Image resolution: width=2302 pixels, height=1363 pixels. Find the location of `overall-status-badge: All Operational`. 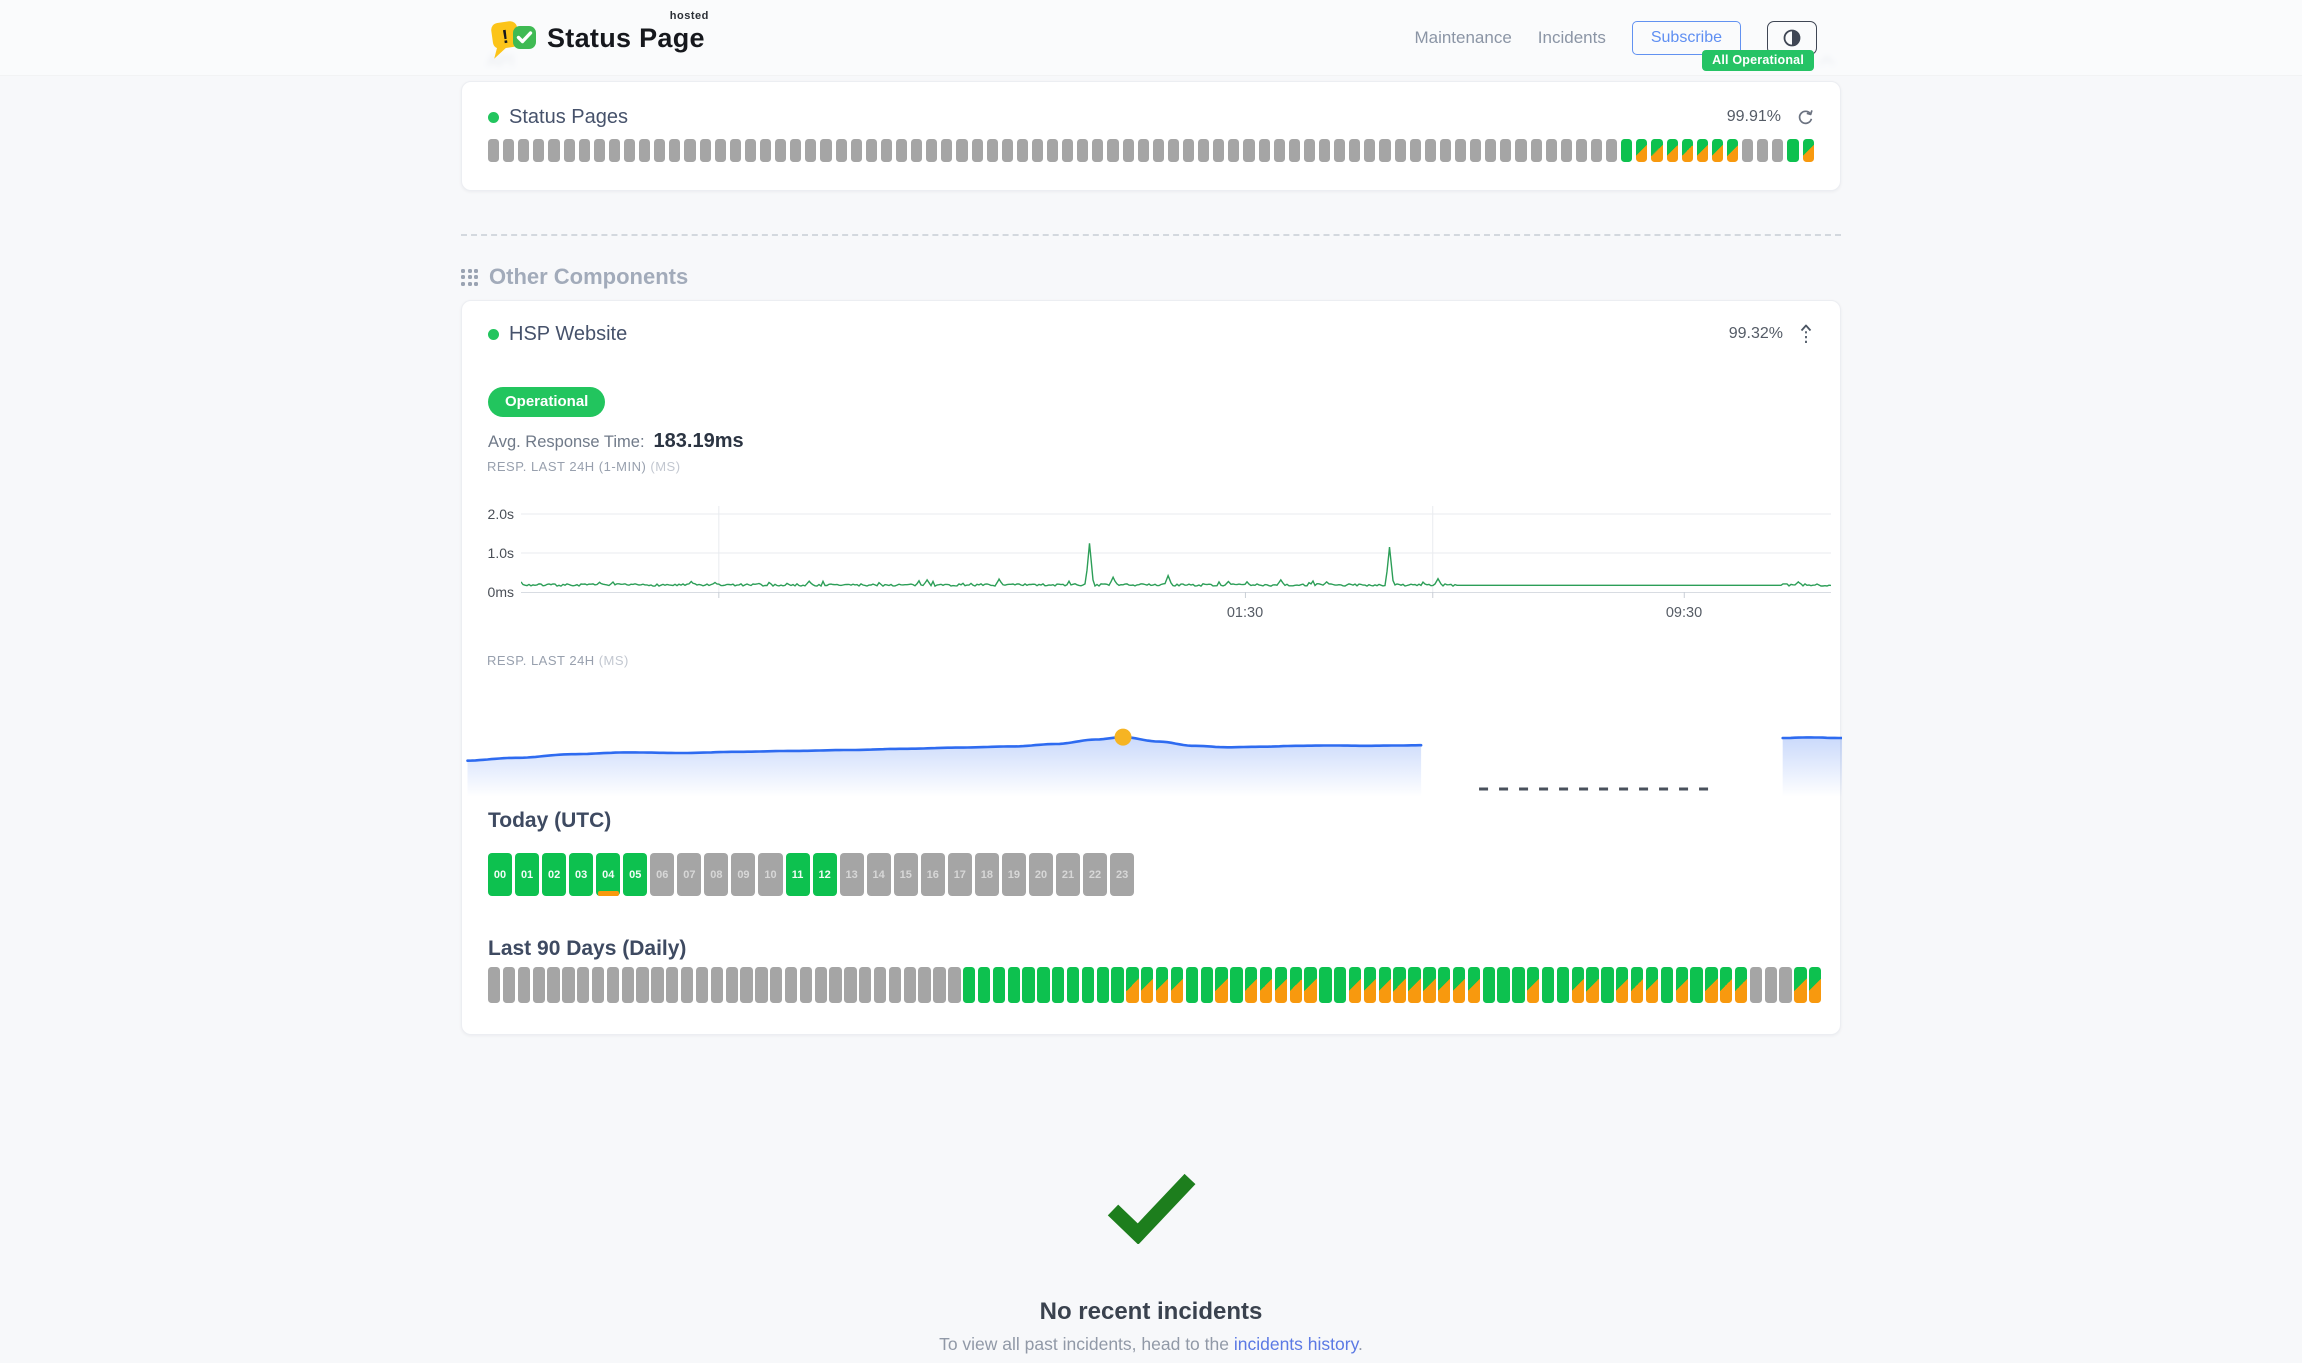

overall-status-badge: All Operational is located at coordinates (1758, 60).